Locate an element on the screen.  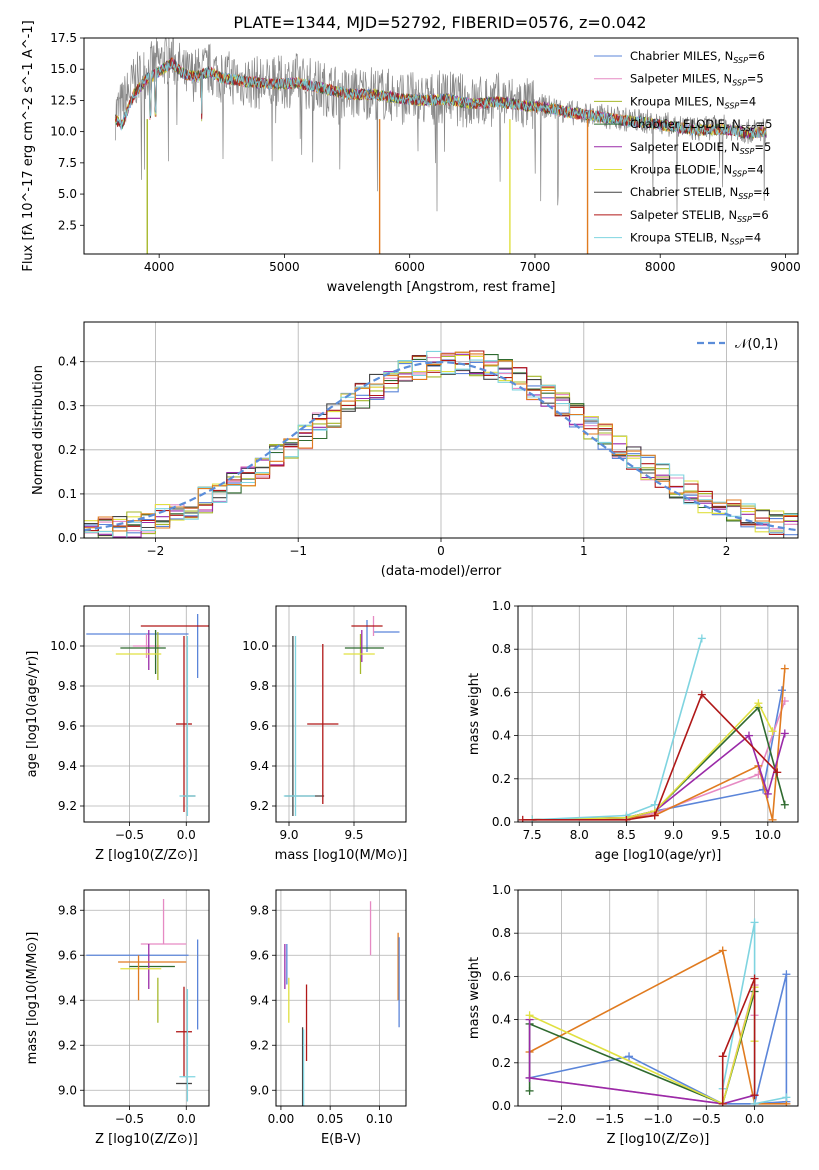
x-tick-label: −1.5 is located at coordinates (609, 1119).